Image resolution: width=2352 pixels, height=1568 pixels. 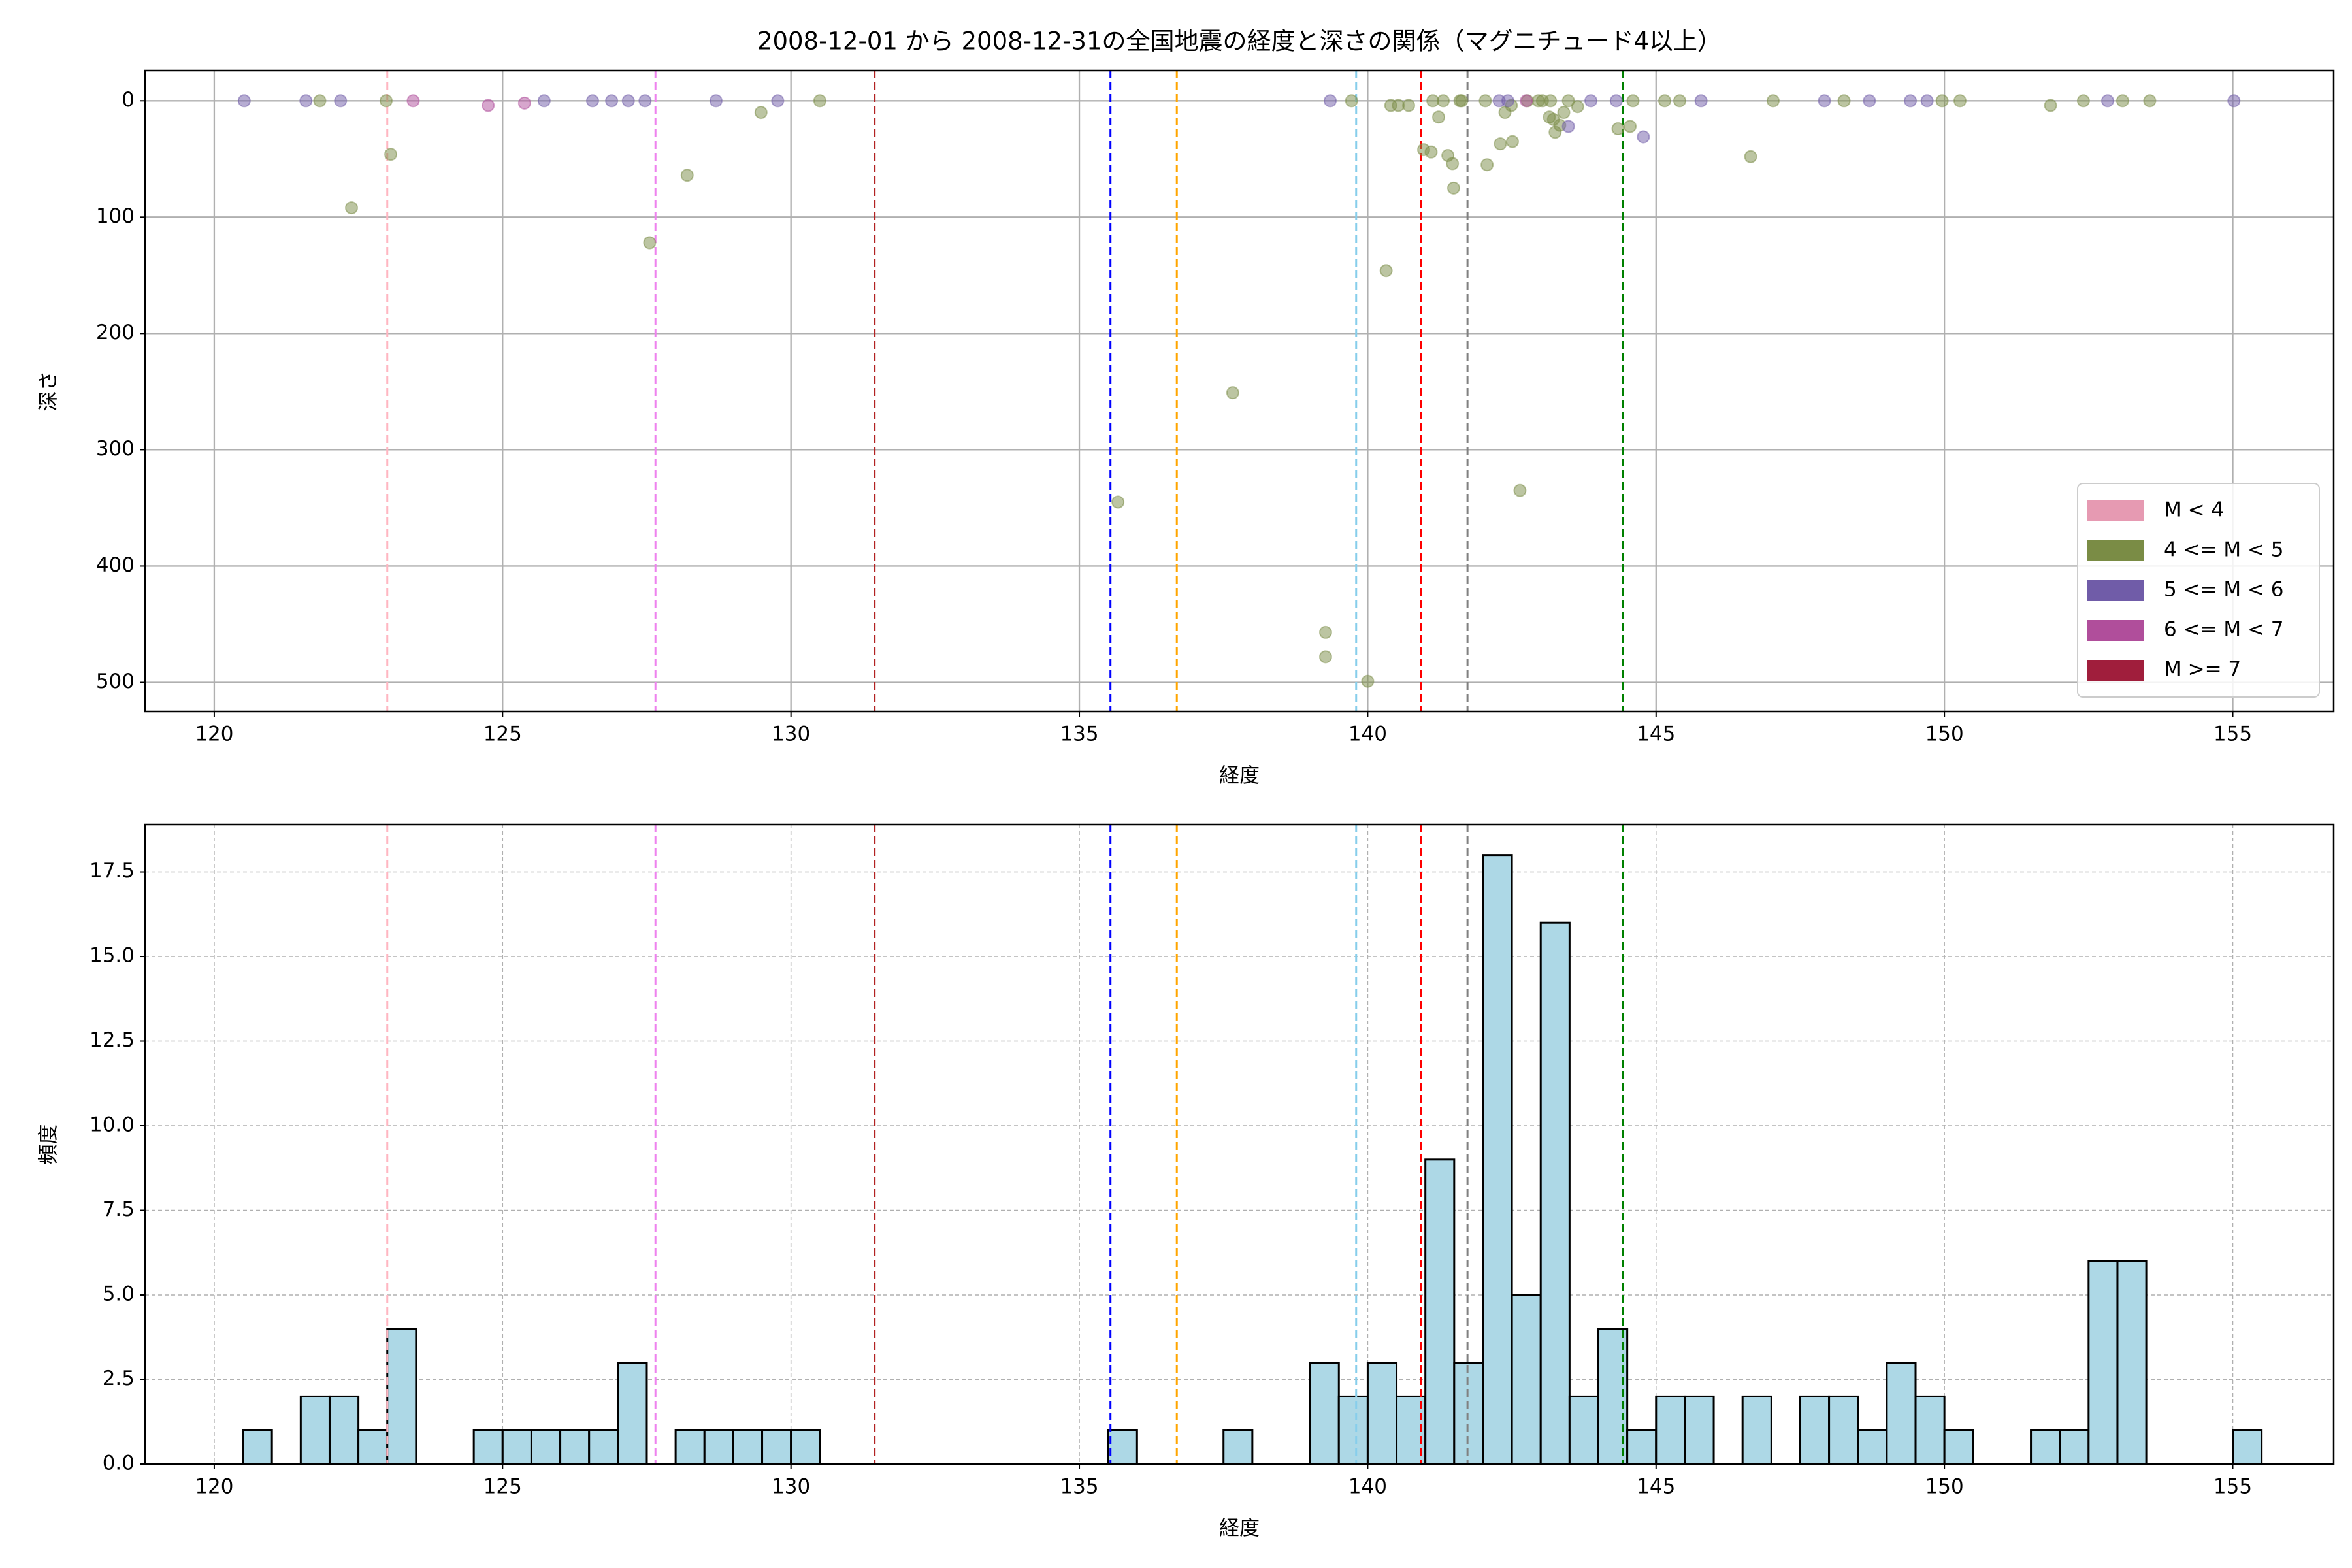 What do you see at coordinates (2232, 1487) in the screenshot?
I see `x-tick-label: 155` at bounding box center [2232, 1487].